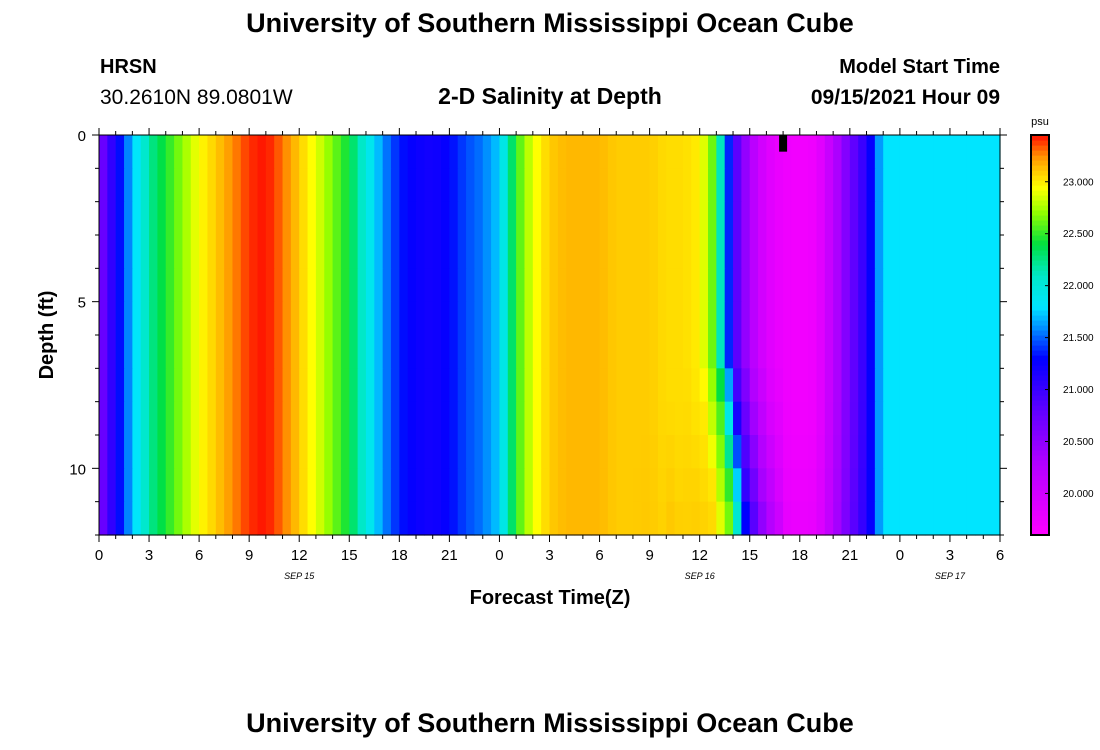 The height and width of the screenshot is (750, 1100). What do you see at coordinates (128, 67) in the screenshot?
I see `station-id: HRSN` at bounding box center [128, 67].